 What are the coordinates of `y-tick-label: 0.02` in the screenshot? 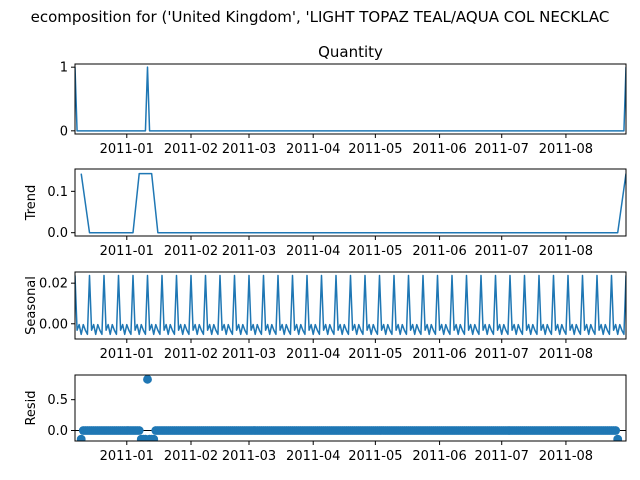 It's located at (53, 284).